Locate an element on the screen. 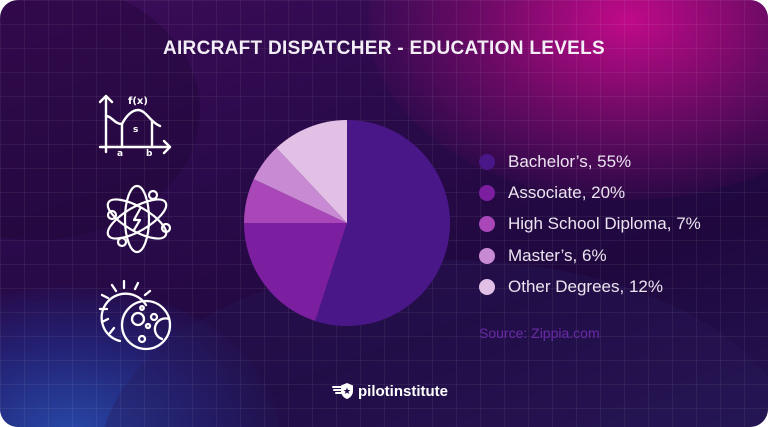  legend-label: Other Degrees, 12% is located at coordinates (585, 286).